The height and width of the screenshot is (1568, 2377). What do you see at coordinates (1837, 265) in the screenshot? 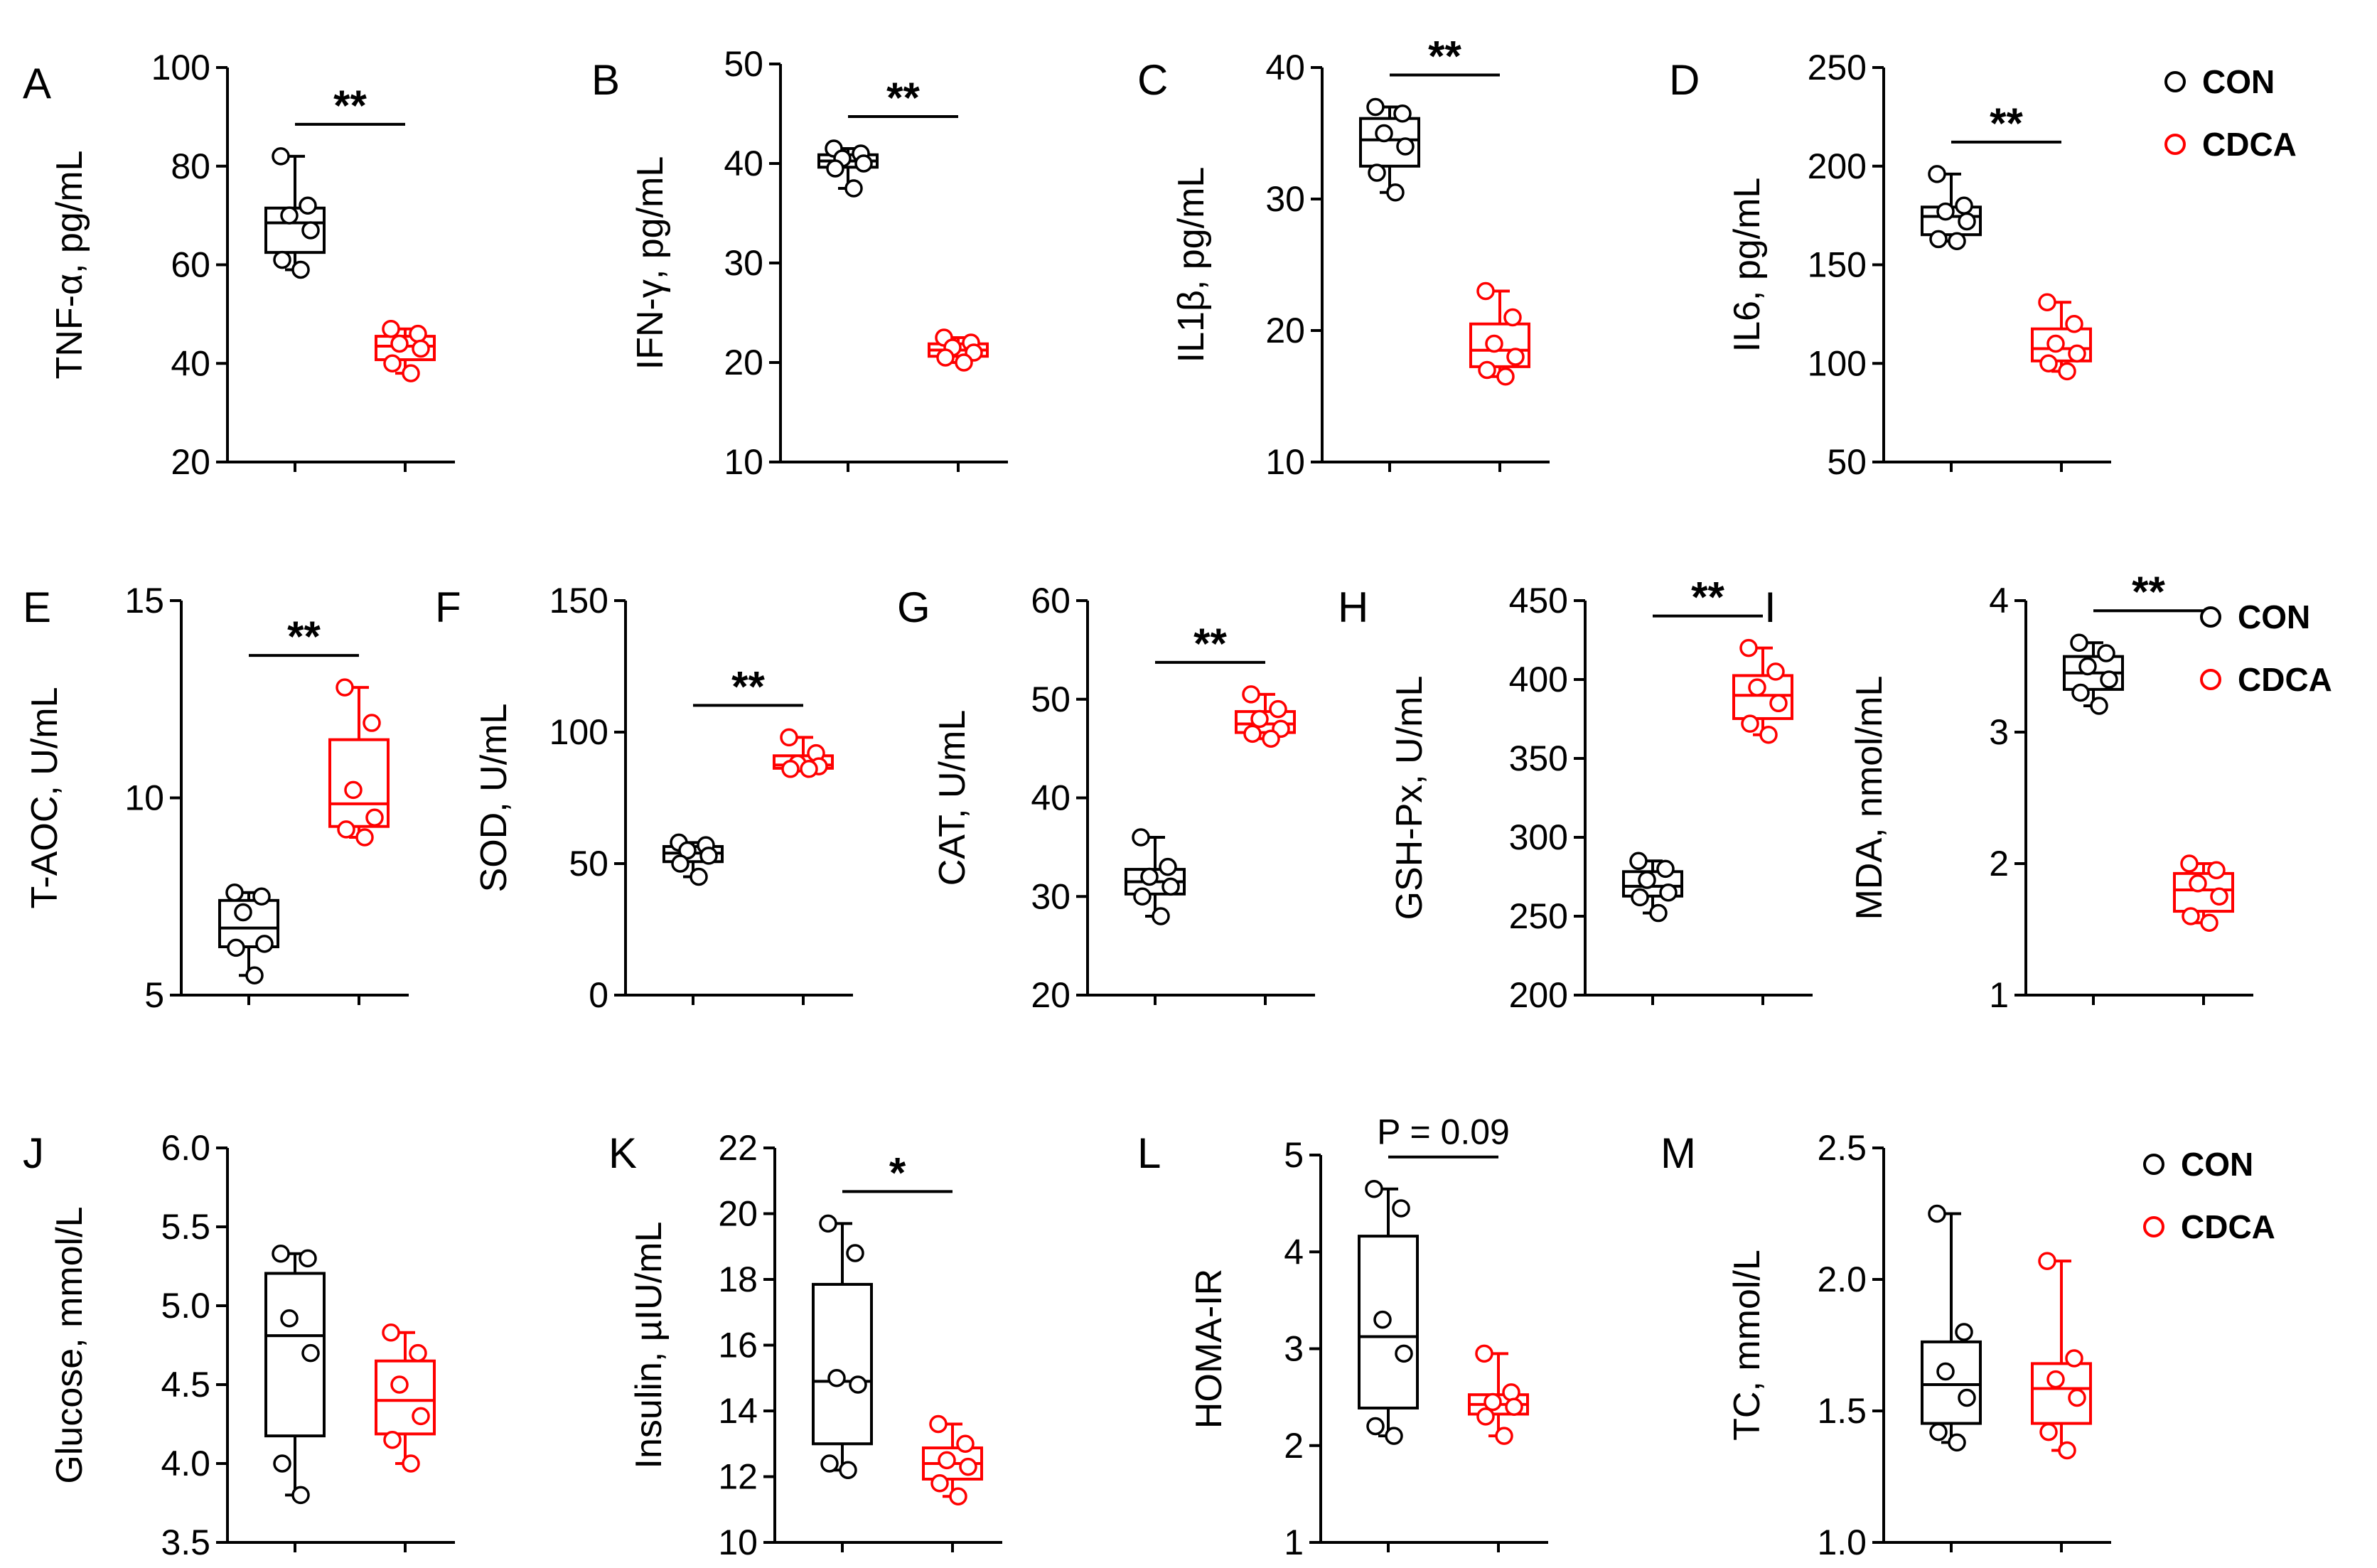
I see `y-tick-label: 150` at bounding box center [1837, 265].